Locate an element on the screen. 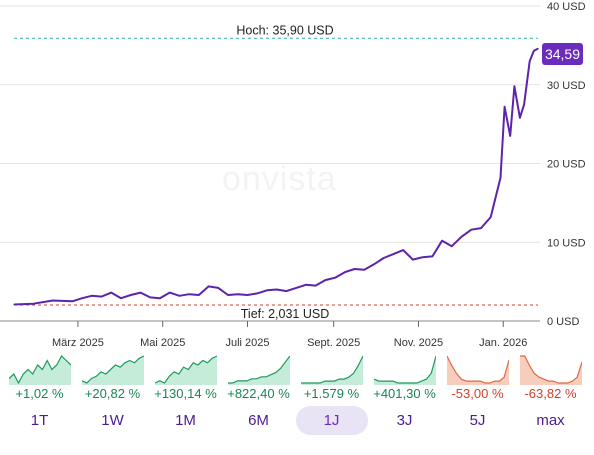 This screenshot has height=455, width=594. period-button-1M: 1M is located at coordinates (185, 420).